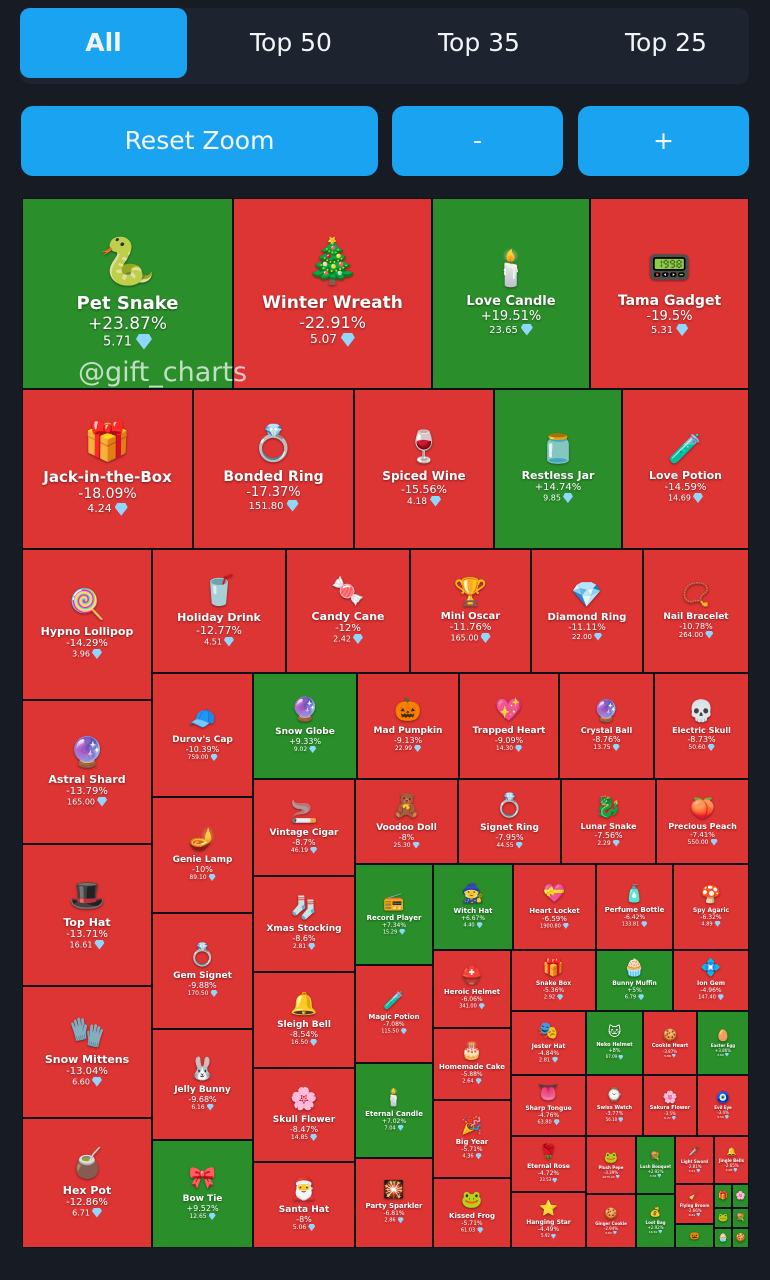 The width and height of the screenshot is (770, 1280). I want to click on tile-skull-flower: 🌸 Skull Flower -8.47% 14.85, so click(304, 1115).